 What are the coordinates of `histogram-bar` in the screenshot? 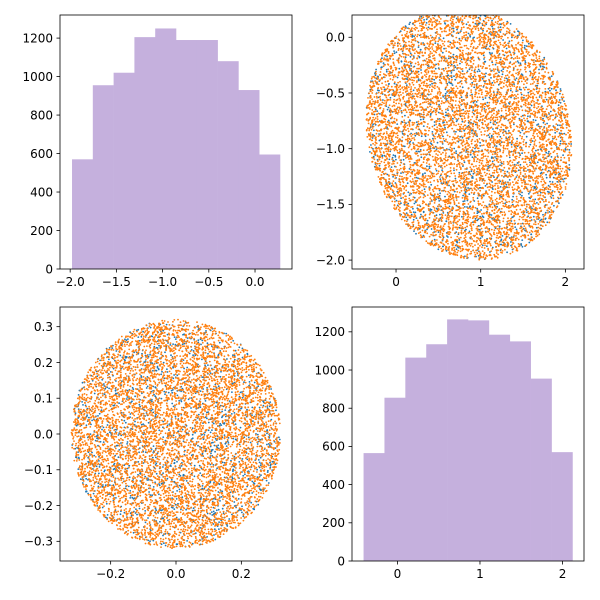 It's located at (207, 154).